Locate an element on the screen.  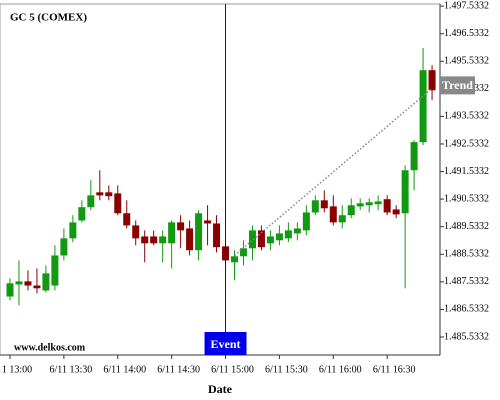
x-tick-label: 6/11 16:30 is located at coordinates (394, 369).